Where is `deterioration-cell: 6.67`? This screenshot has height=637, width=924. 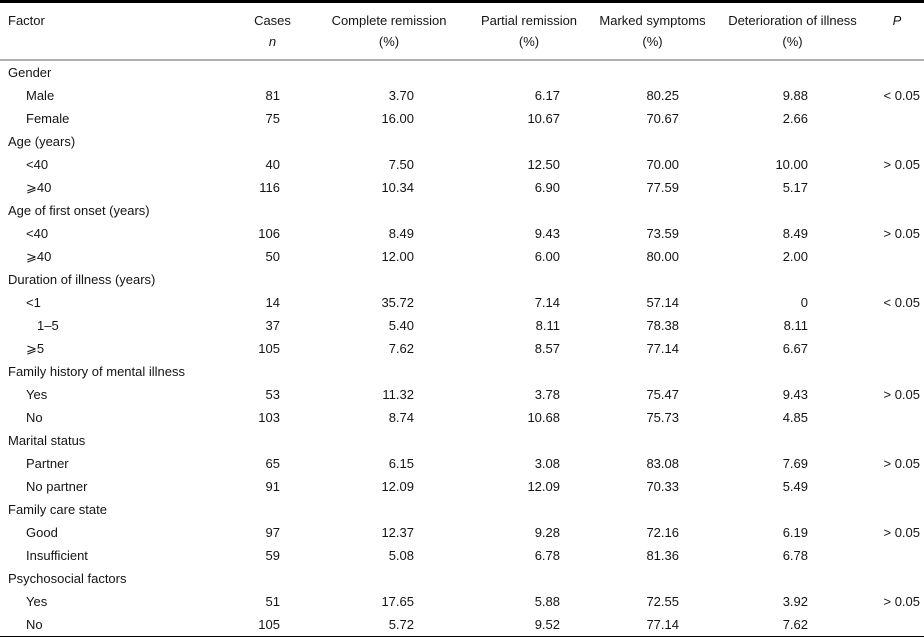
deterioration-cell: 6.67 is located at coordinates (795, 348).